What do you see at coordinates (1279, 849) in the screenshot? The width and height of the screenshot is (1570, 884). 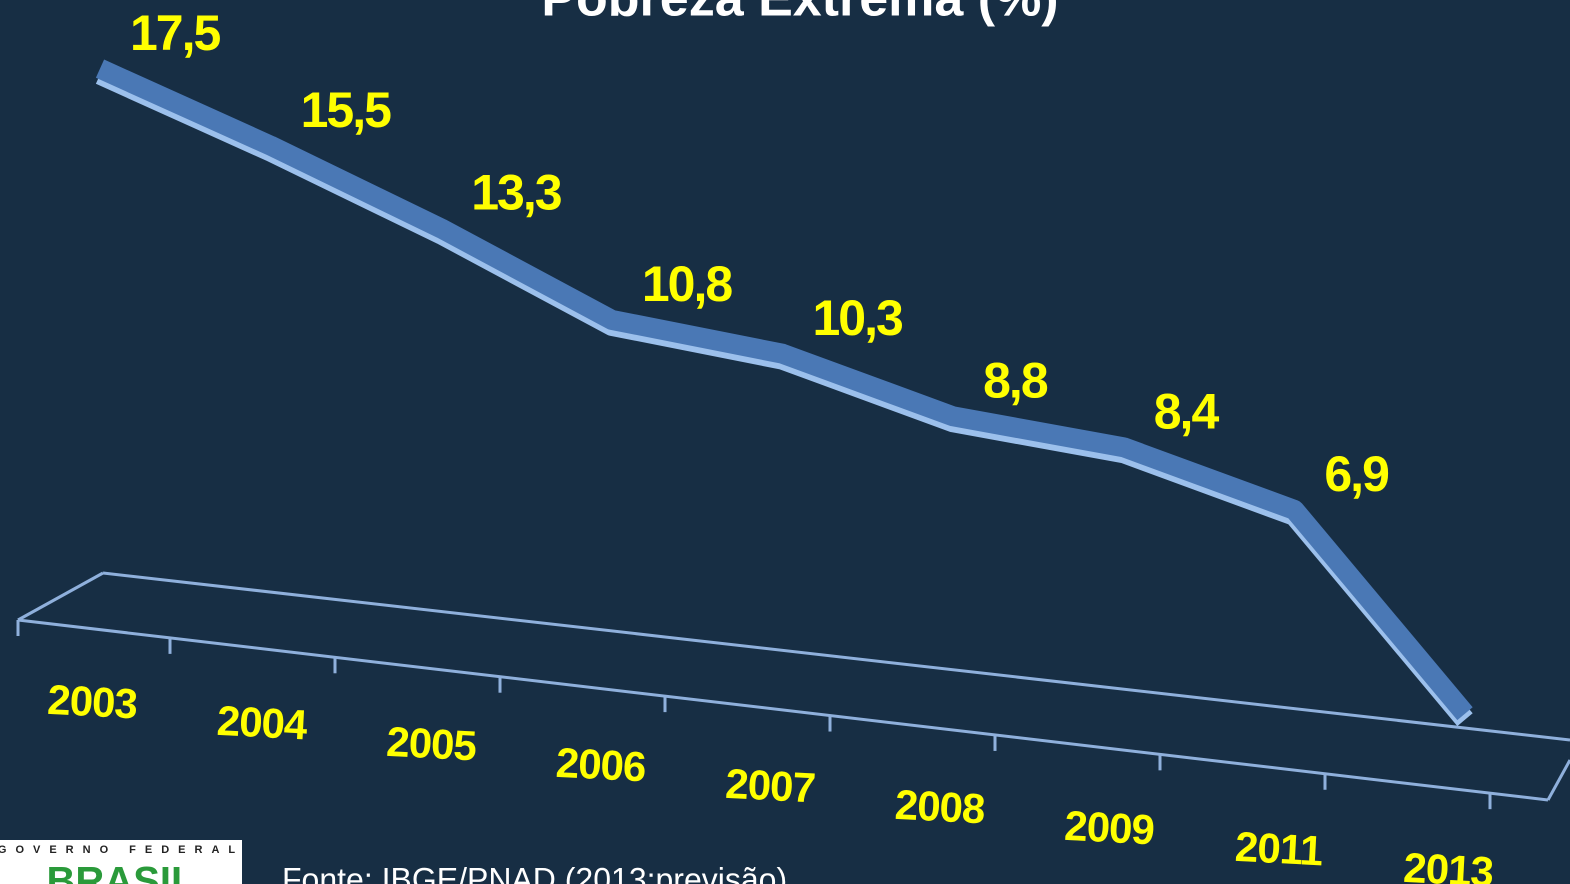 I see `x-tick-label: 2011` at bounding box center [1279, 849].